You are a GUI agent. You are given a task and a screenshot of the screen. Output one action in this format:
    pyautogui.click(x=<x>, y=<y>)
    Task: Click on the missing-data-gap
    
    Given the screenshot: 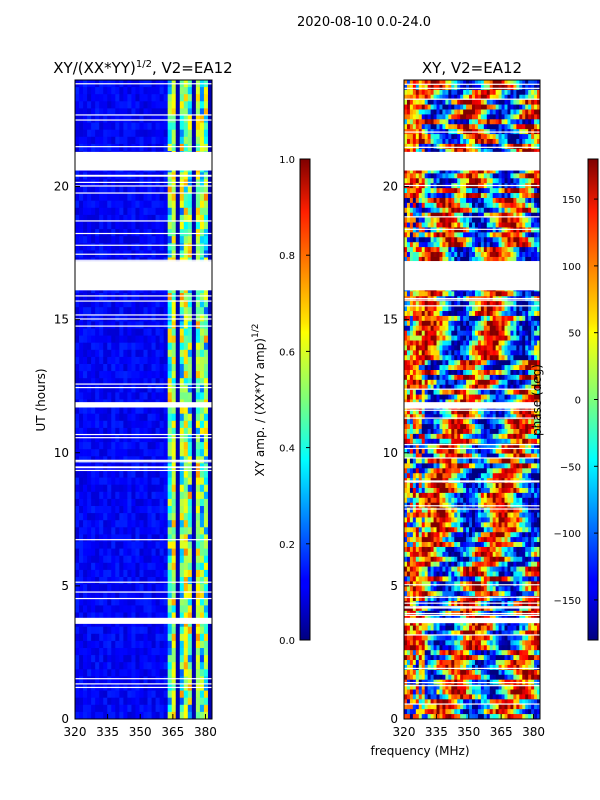 What is the action you would take?
    pyautogui.click(x=143, y=276)
    